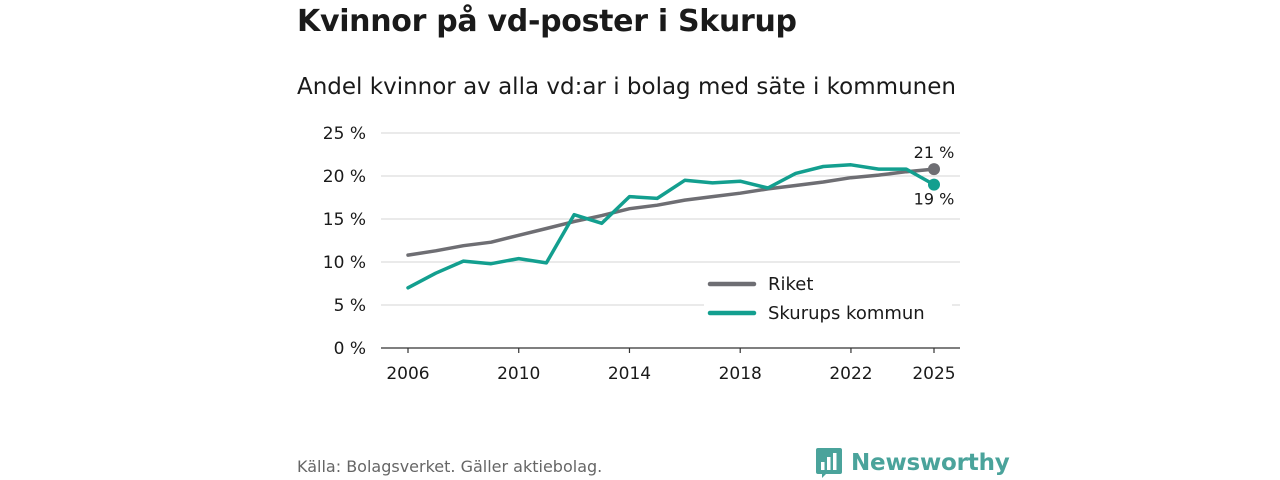  What do you see at coordinates (846, 313) in the screenshot?
I see `legend-label: Skurups kommun` at bounding box center [846, 313].